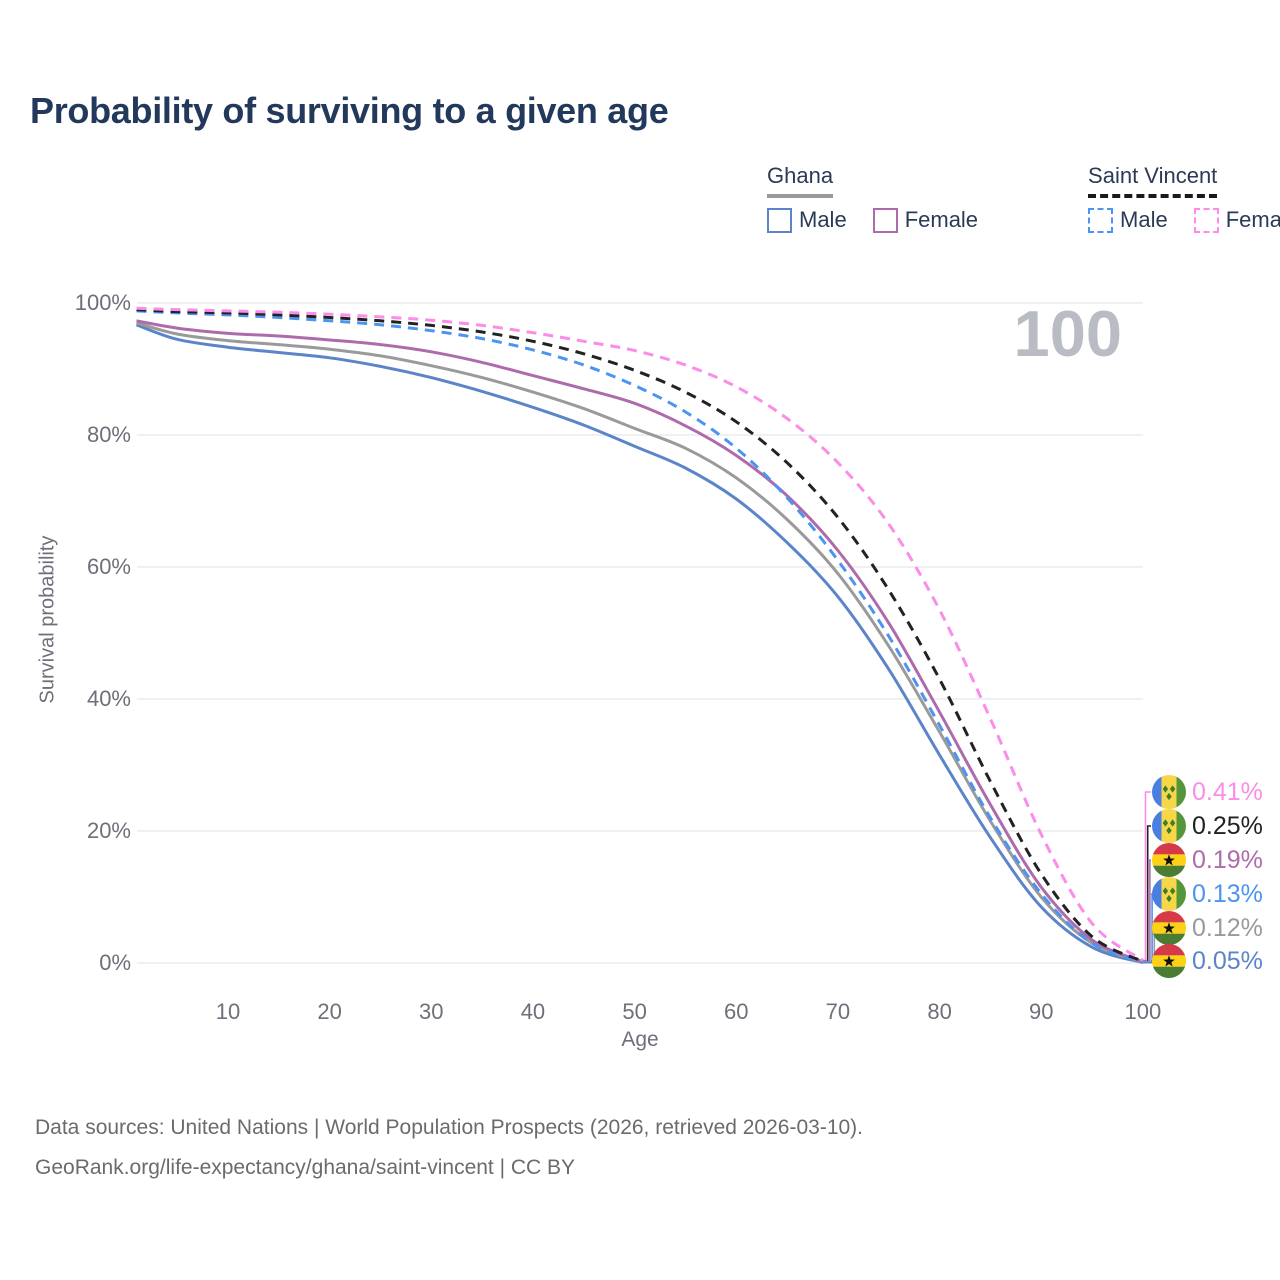  I want to click on page-title: Probability of surviving to a given age, so click(349, 110).